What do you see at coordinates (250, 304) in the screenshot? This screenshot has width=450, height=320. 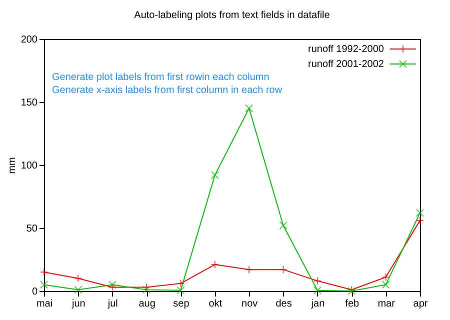 I see `x-tick-label: nov` at bounding box center [250, 304].